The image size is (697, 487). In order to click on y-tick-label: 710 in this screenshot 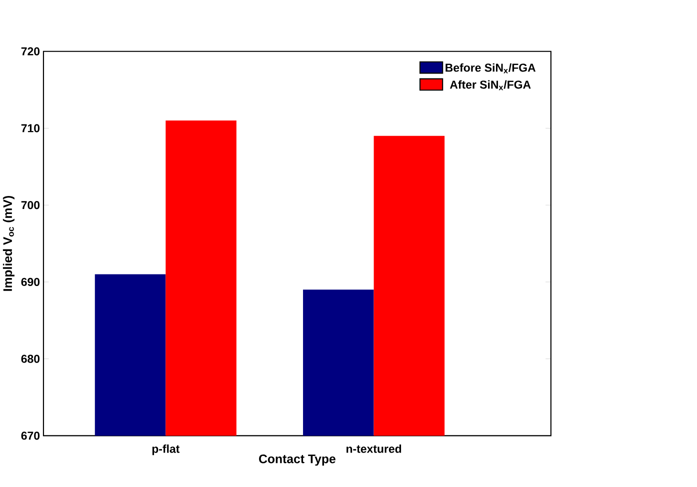, I will do `click(30, 128)`.